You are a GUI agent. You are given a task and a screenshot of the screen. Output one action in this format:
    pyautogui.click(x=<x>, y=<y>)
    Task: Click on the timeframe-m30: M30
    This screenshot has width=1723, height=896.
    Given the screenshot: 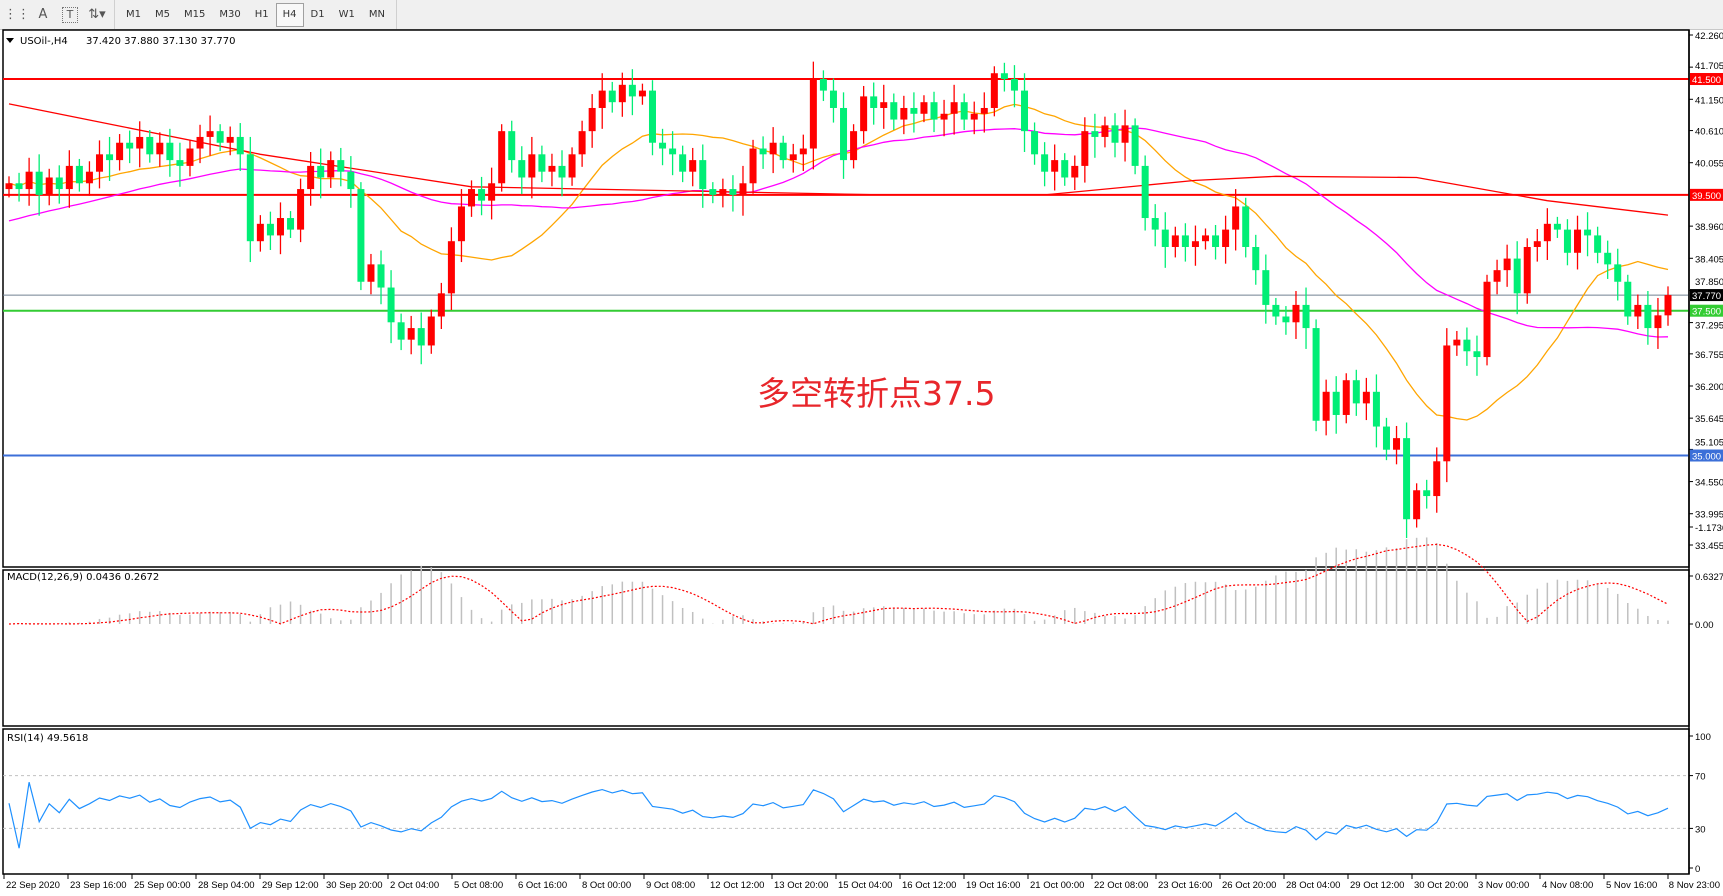 What is the action you would take?
    pyautogui.click(x=230, y=14)
    